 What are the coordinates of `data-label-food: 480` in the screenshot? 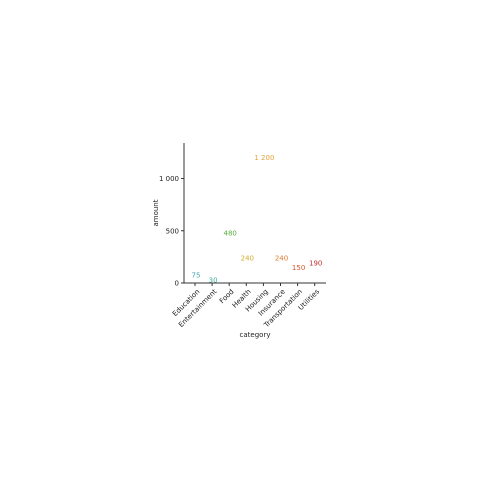 It's located at (230, 233).